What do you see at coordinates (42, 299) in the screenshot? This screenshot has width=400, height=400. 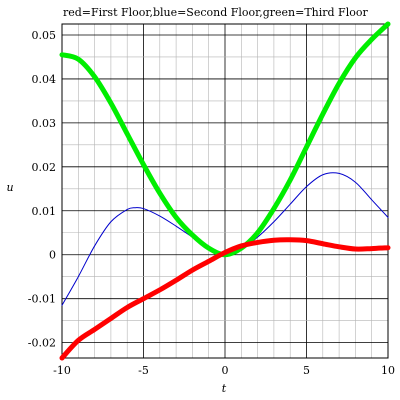 I see `y-tick-label: -0.01` at bounding box center [42, 299].